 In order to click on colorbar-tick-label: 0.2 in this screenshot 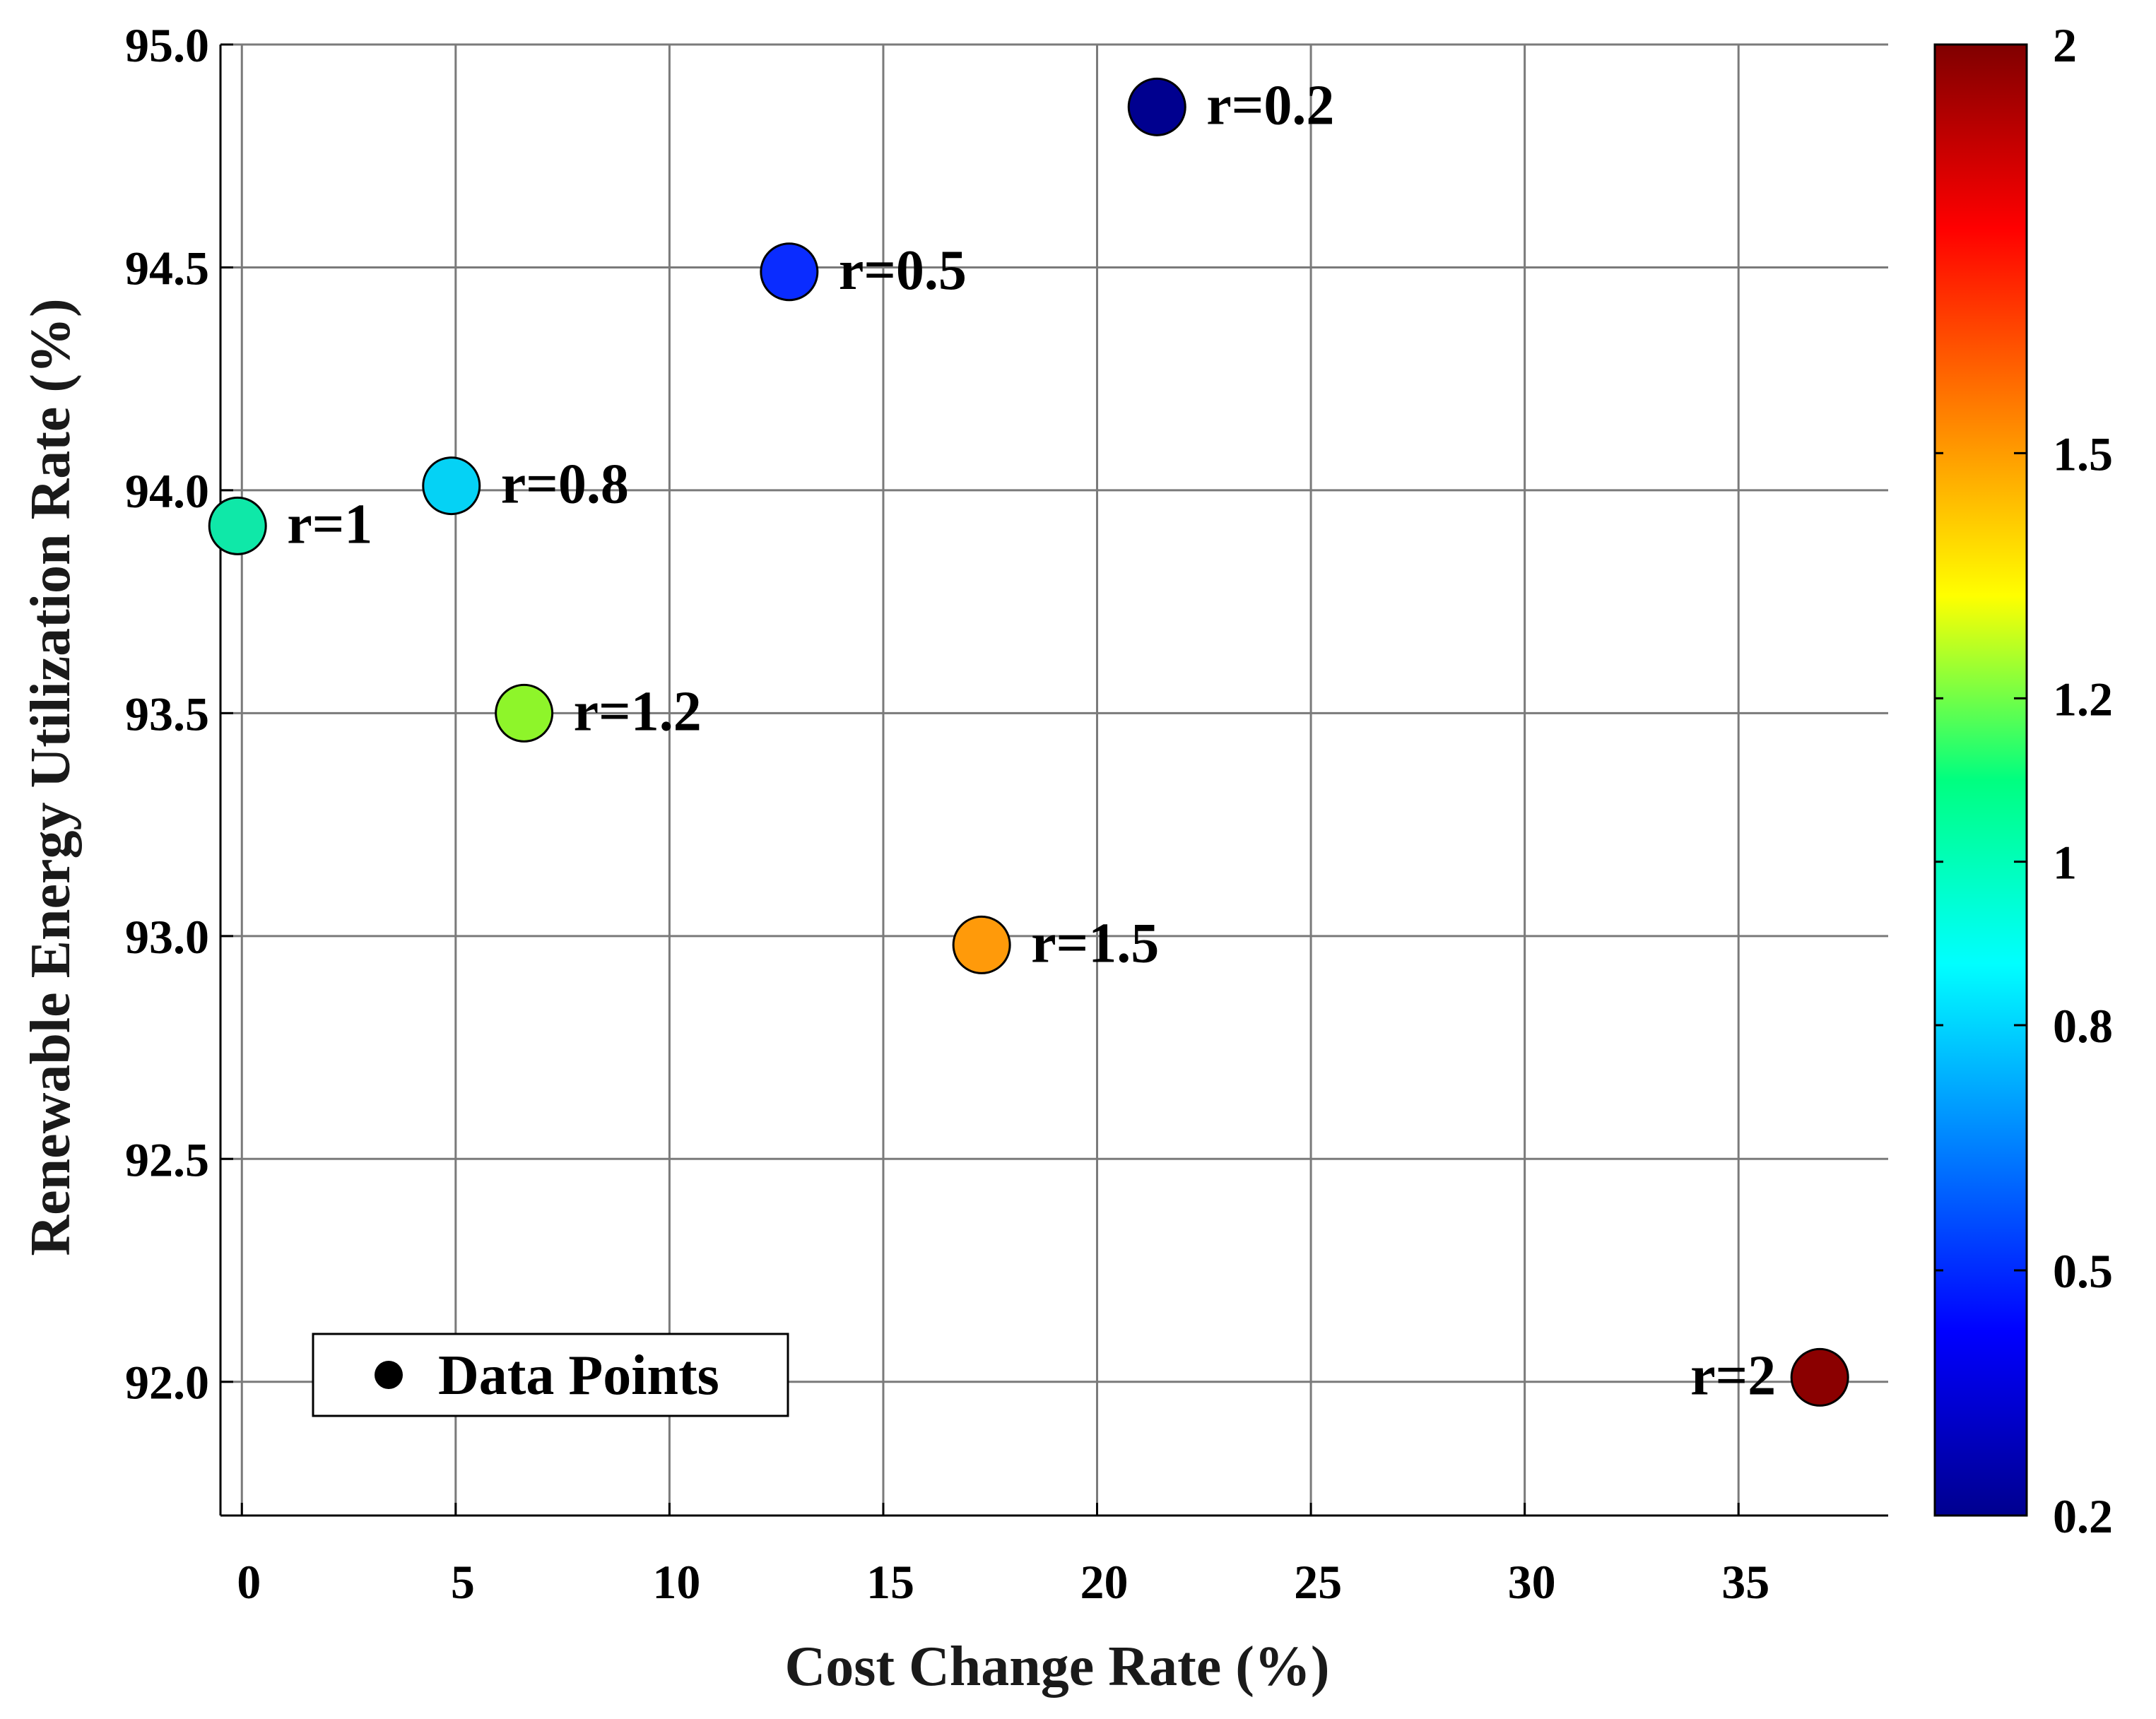, I will do `click(2083, 1516)`.